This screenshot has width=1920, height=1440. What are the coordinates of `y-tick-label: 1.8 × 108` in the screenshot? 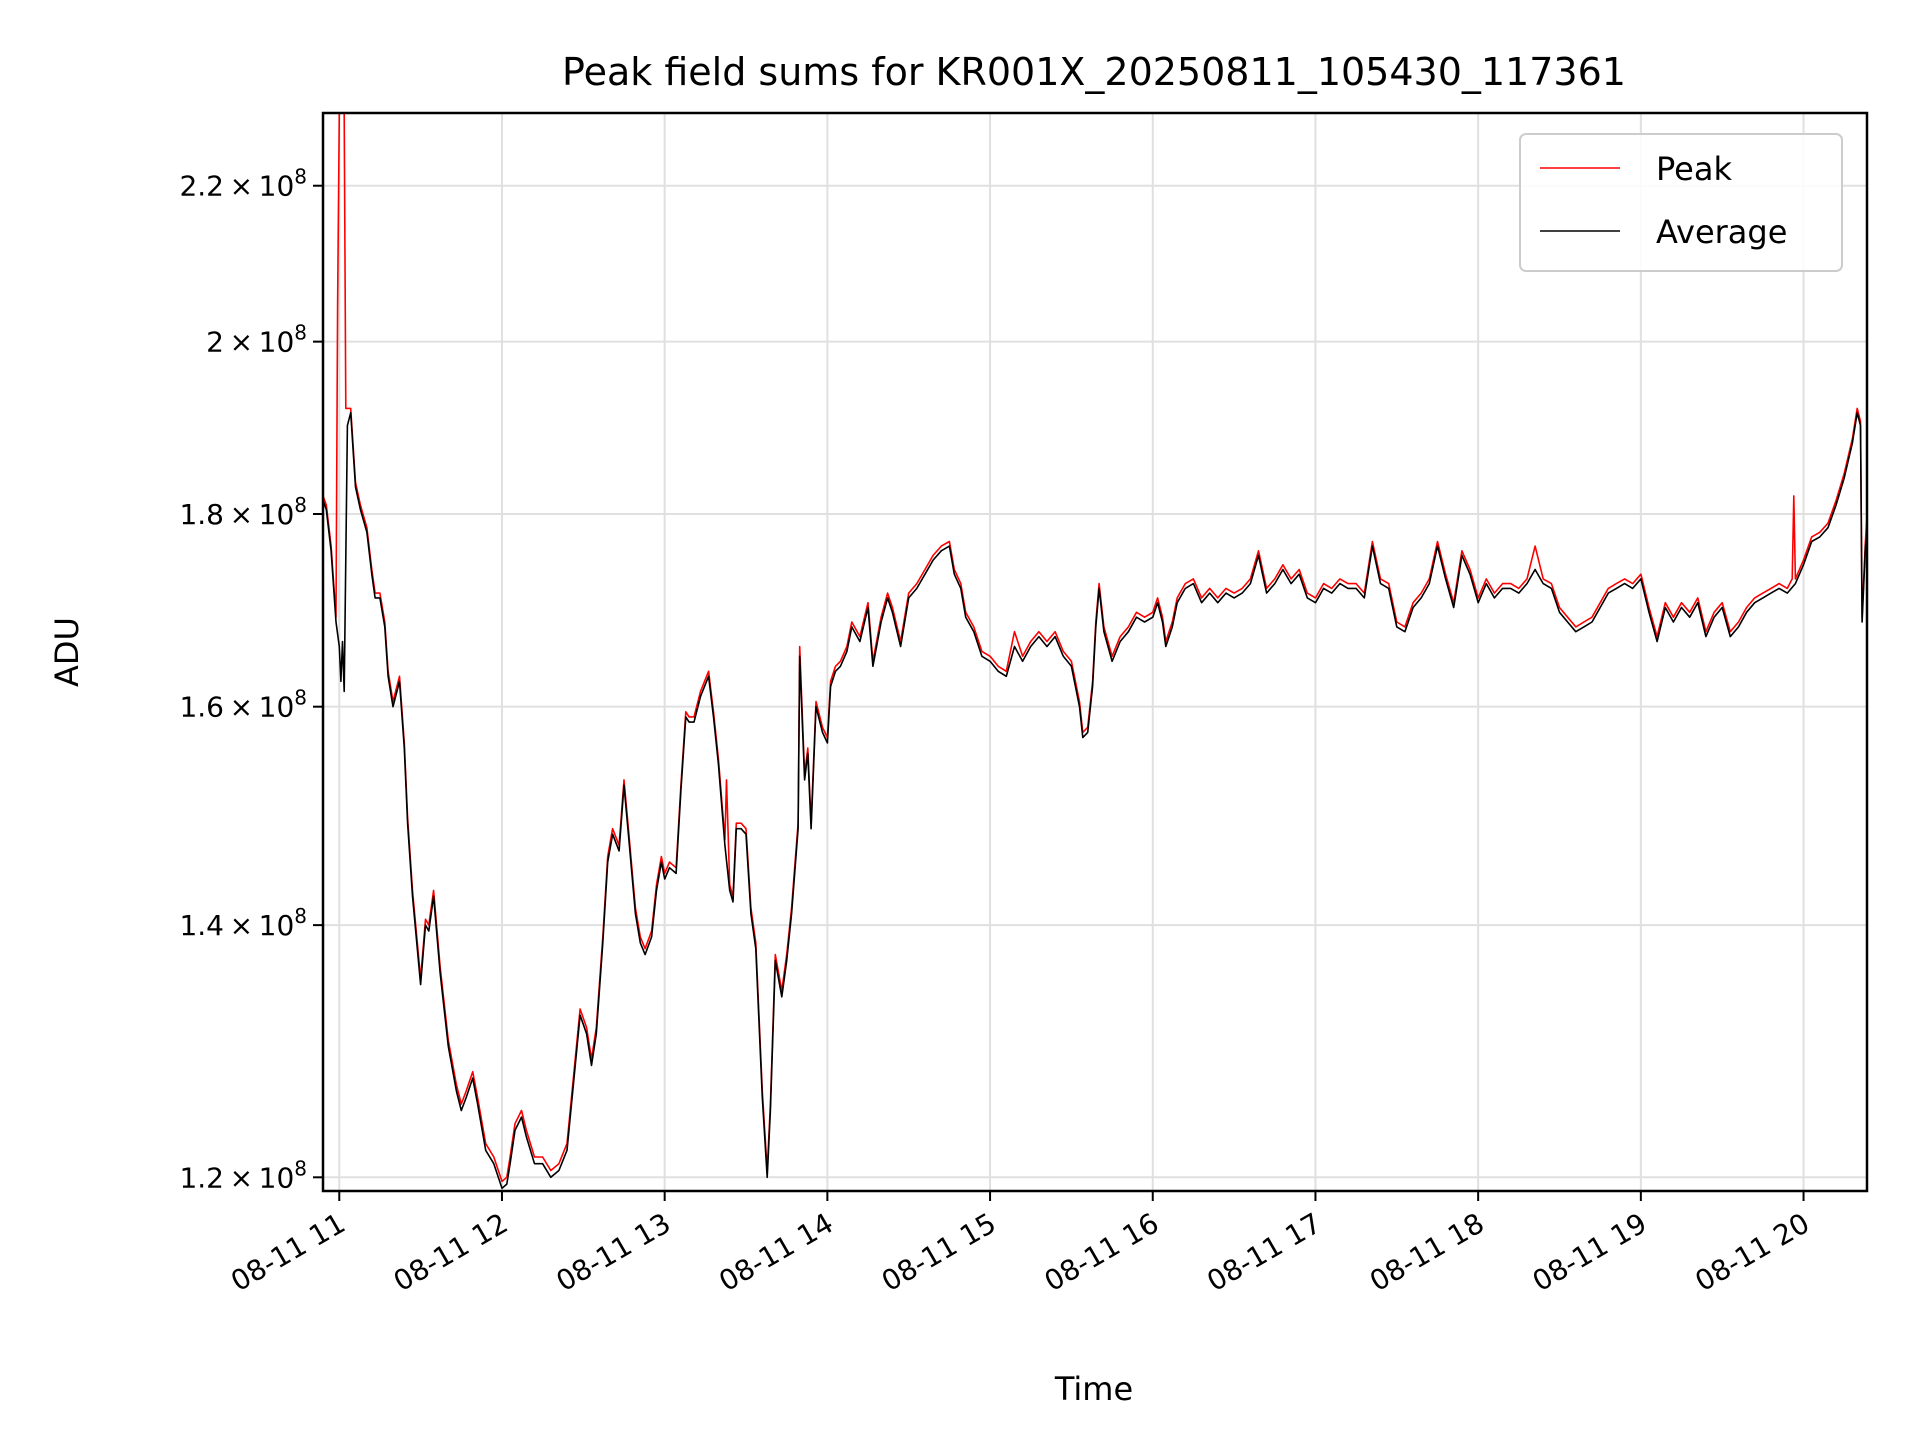 It's located at (243, 512).